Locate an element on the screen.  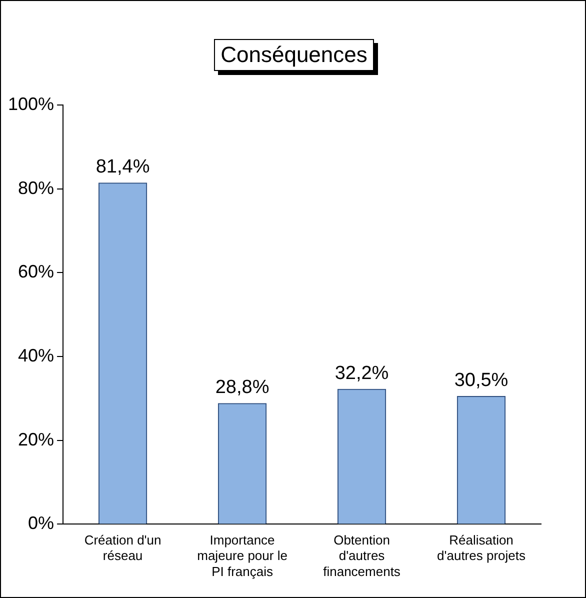
y-tick-label: 100% is located at coordinates (31, 104).